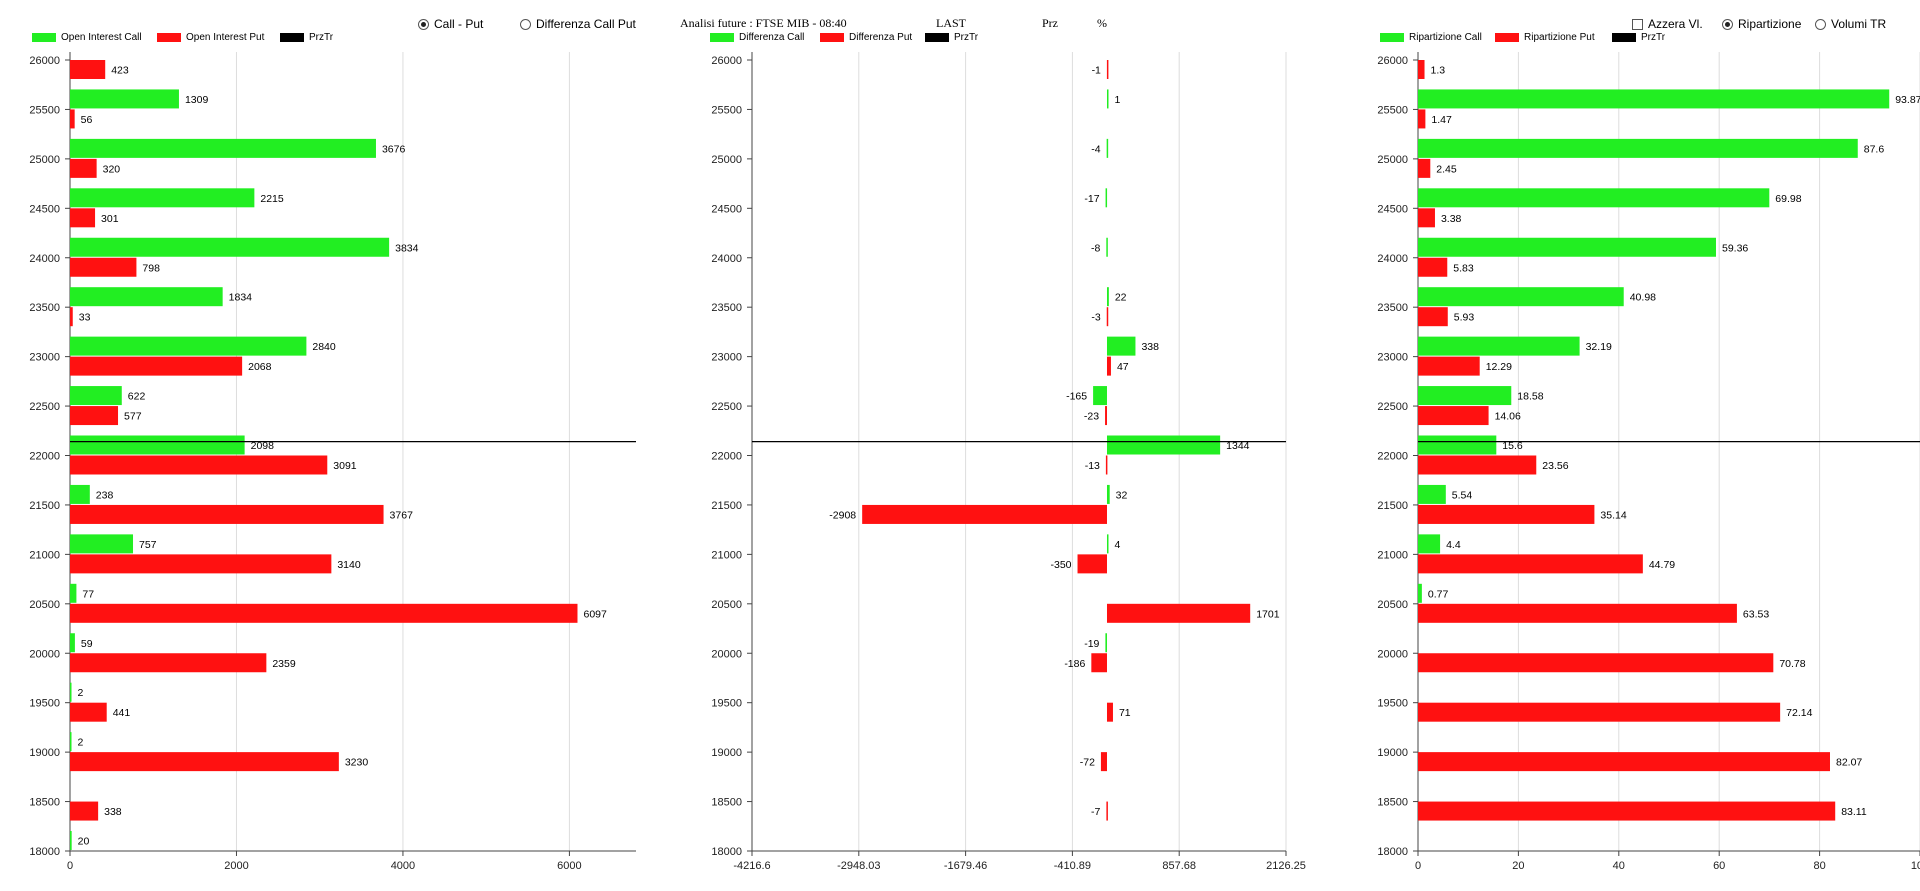 The image size is (1920, 891). What do you see at coordinates (1117, 545) in the screenshot?
I see `data-label: 4` at bounding box center [1117, 545].